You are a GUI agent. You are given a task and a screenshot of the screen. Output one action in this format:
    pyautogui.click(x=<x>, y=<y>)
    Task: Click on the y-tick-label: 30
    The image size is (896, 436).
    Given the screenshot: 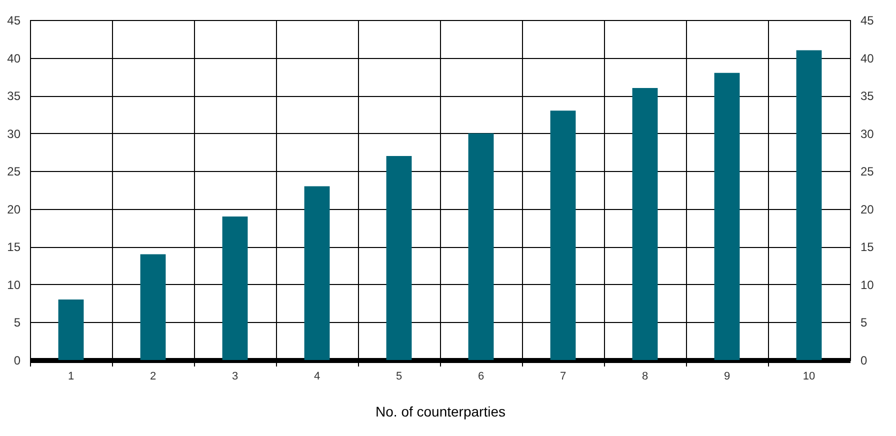 What is the action you would take?
    pyautogui.click(x=14, y=133)
    